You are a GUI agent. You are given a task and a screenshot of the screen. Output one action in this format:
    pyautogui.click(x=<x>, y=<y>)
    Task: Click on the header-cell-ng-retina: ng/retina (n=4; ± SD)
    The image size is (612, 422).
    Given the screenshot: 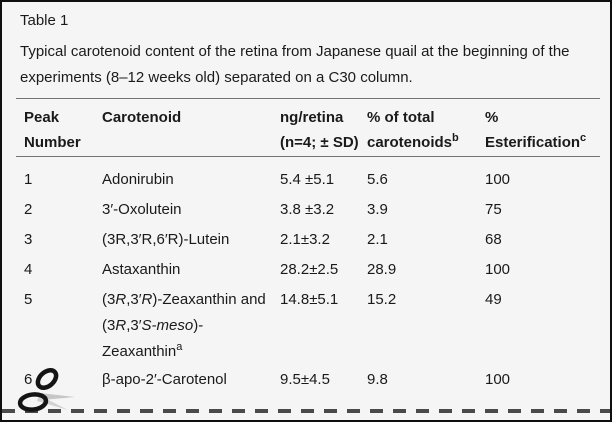 What is the action you would take?
    pyautogui.click(x=323, y=127)
    